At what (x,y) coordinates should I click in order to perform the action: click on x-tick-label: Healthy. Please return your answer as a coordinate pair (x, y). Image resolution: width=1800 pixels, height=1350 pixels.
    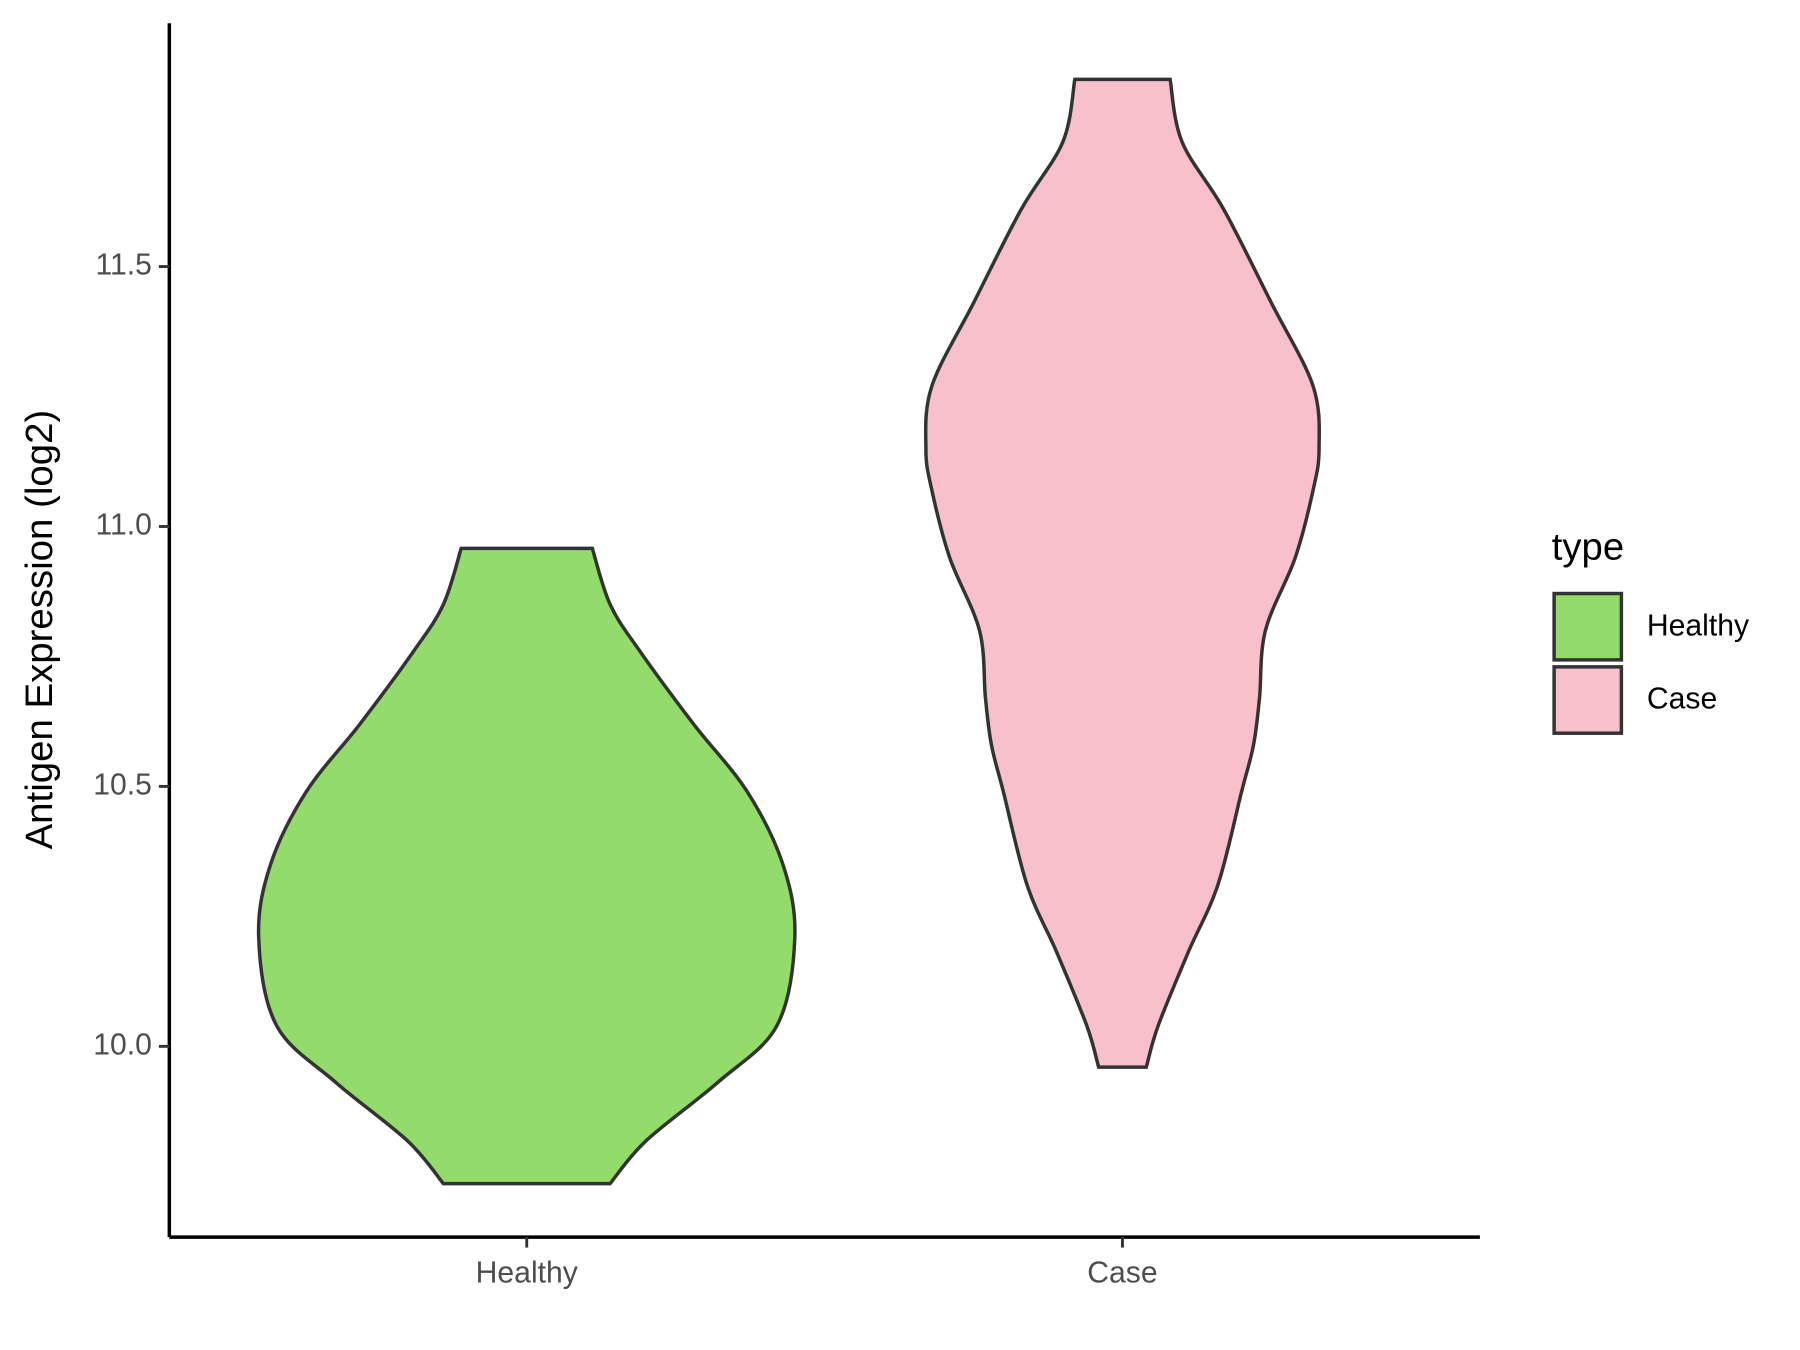
    Looking at the image, I should click on (527, 1272).